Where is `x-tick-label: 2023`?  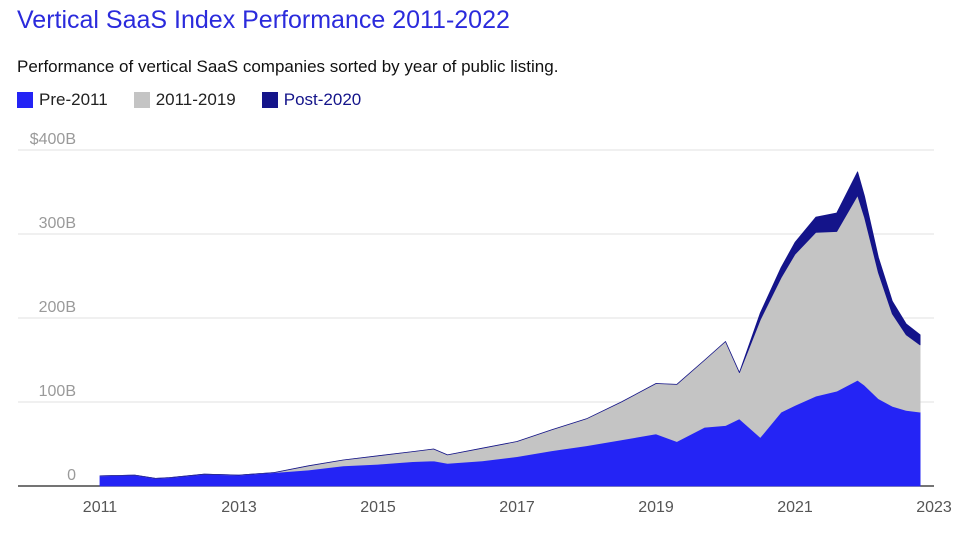 x-tick-label: 2023 is located at coordinates (934, 507).